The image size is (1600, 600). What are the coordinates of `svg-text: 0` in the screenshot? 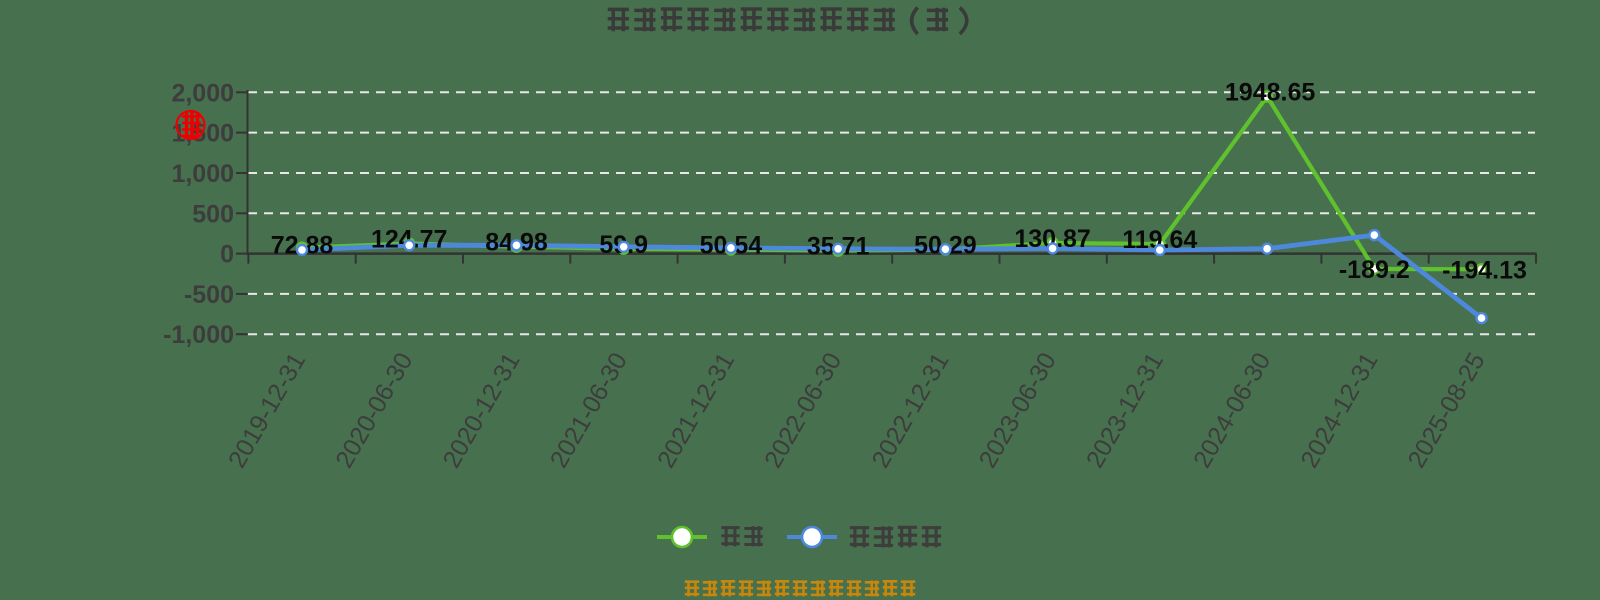 It's located at (227, 255).